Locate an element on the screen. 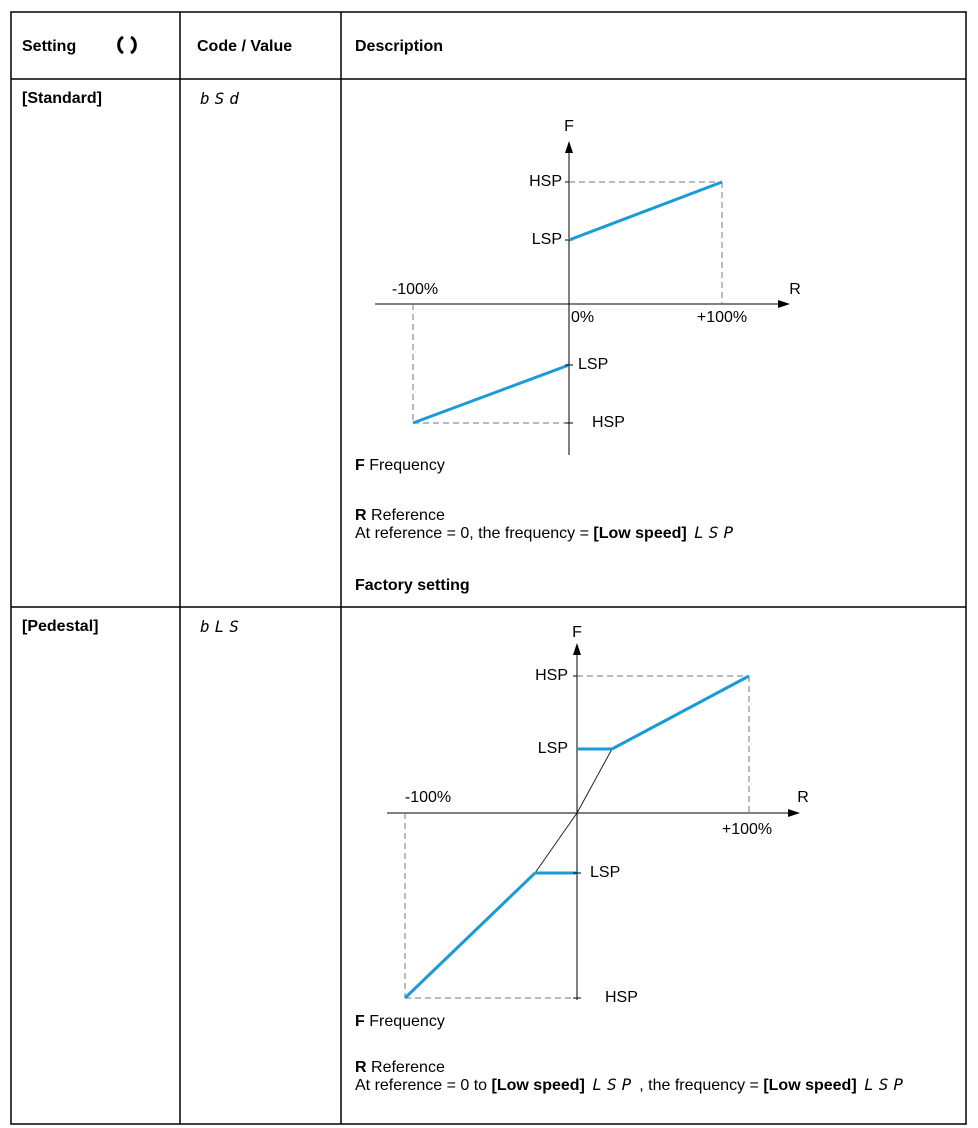 This screenshot has height=1128, width=978. header-description: Description is located at coordinates (399, 46).